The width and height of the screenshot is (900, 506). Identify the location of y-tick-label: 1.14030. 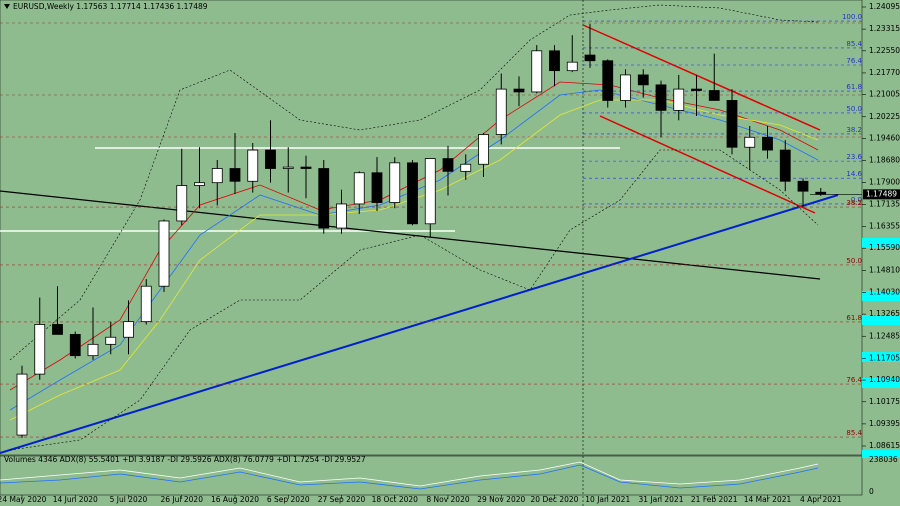
(884, 291).